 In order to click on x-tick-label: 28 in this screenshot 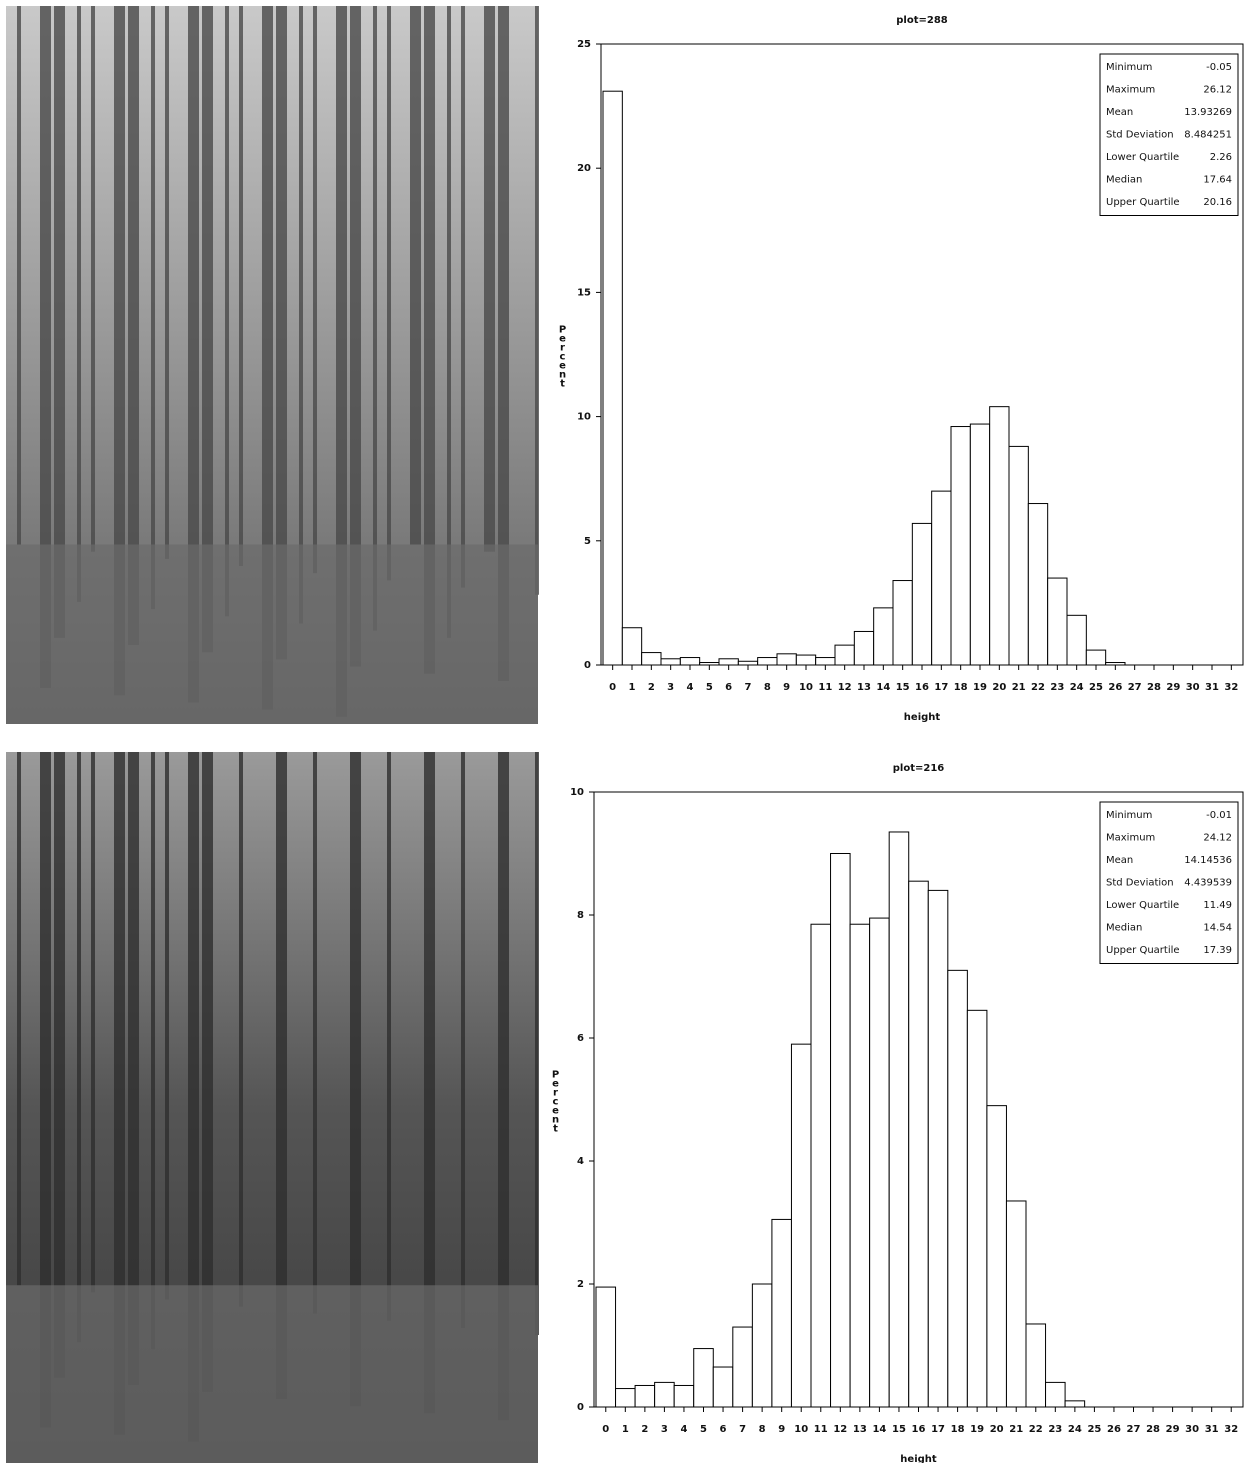, I will do `click(1154, 687)`.